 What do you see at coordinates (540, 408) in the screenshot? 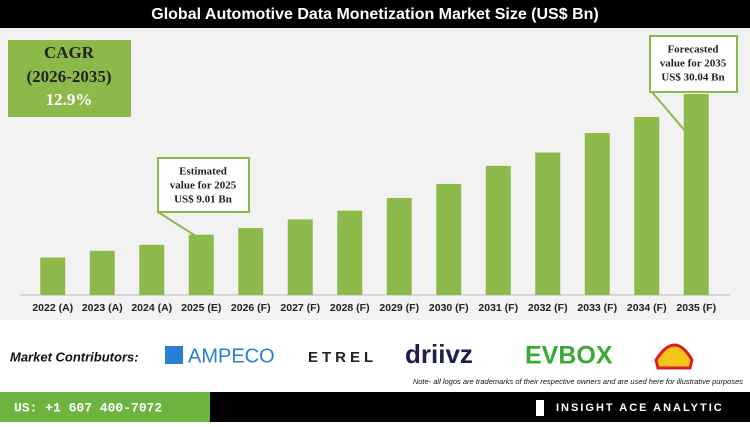
I see `brand-icon` at bounding box center [540, 408].